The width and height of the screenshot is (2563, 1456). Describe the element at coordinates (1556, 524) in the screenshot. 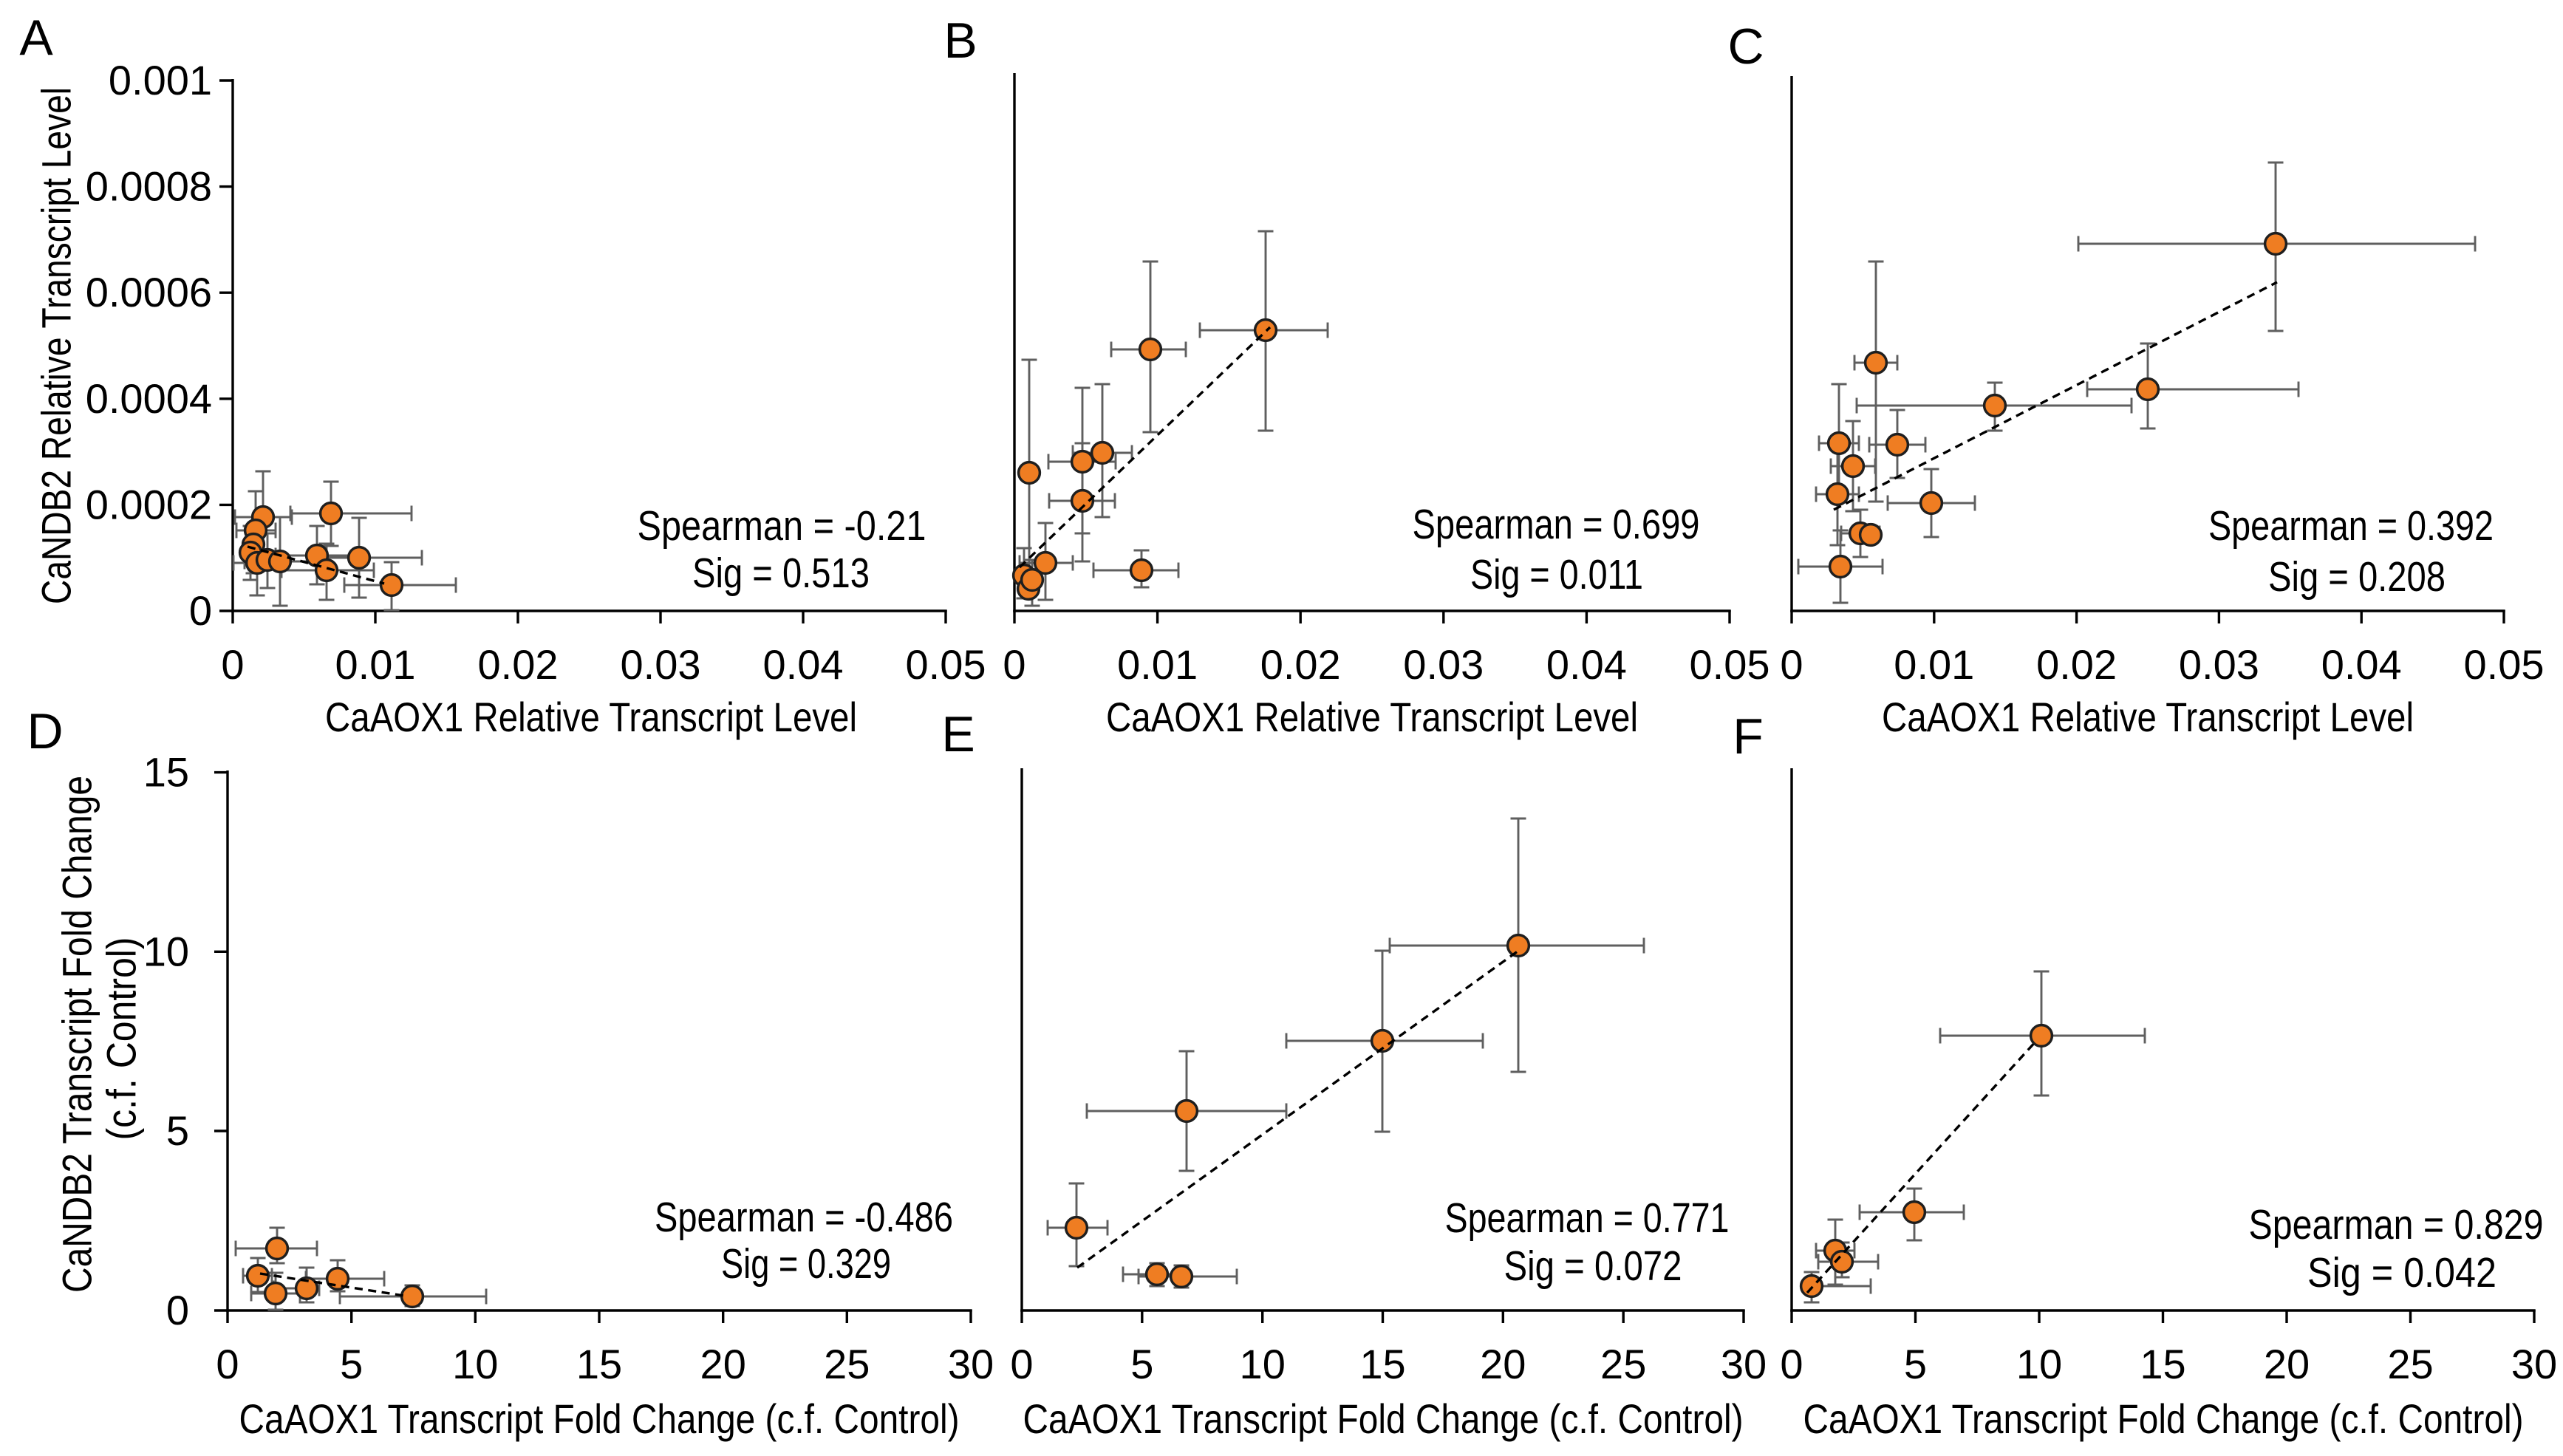

I see `svg-text: Spearman = 0.699` at that location.